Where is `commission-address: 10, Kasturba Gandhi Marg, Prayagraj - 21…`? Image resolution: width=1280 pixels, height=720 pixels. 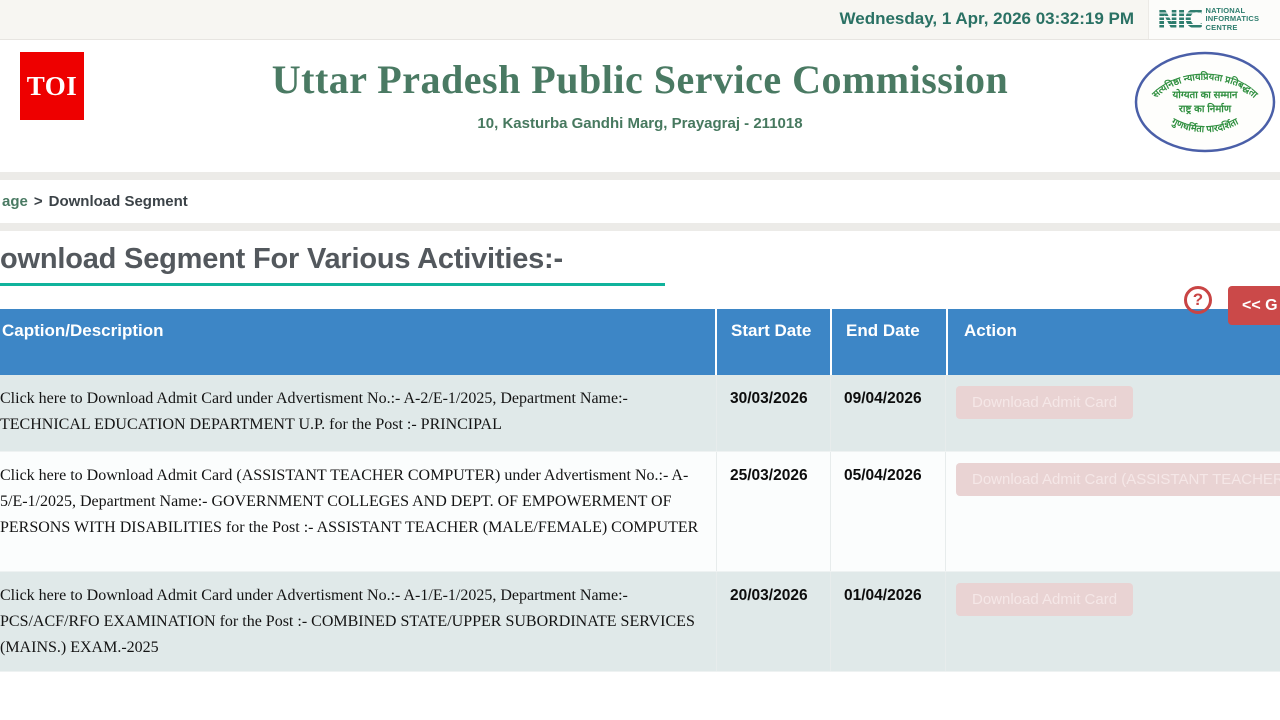
commission-address: 10, Kasturba Gandhi Marg, Prayagraj - 21… is located at coordinates (640, 123).